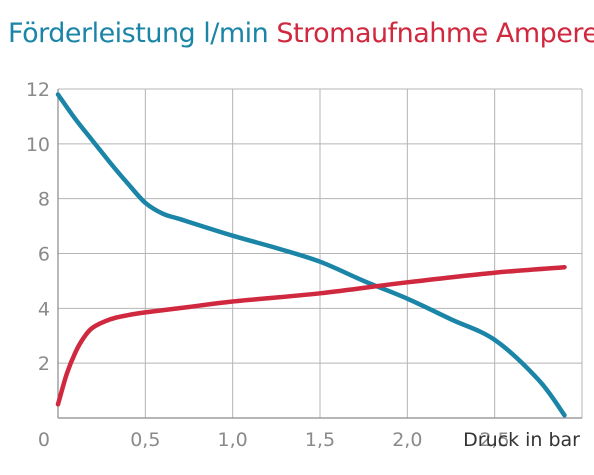 This screenshot has height=475, width=594. Describe the element at coordinates (435, 33) in the screenshot. I see `title-stromaufnahme: Stromaufnahme Ampere` at that location.